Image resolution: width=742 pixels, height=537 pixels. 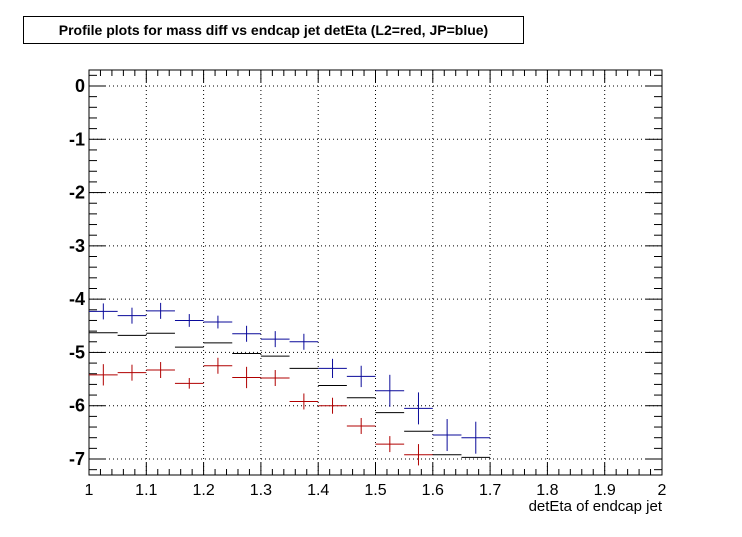 I want to click on x-tick-label: 1.6, so click(x=433, y=490).